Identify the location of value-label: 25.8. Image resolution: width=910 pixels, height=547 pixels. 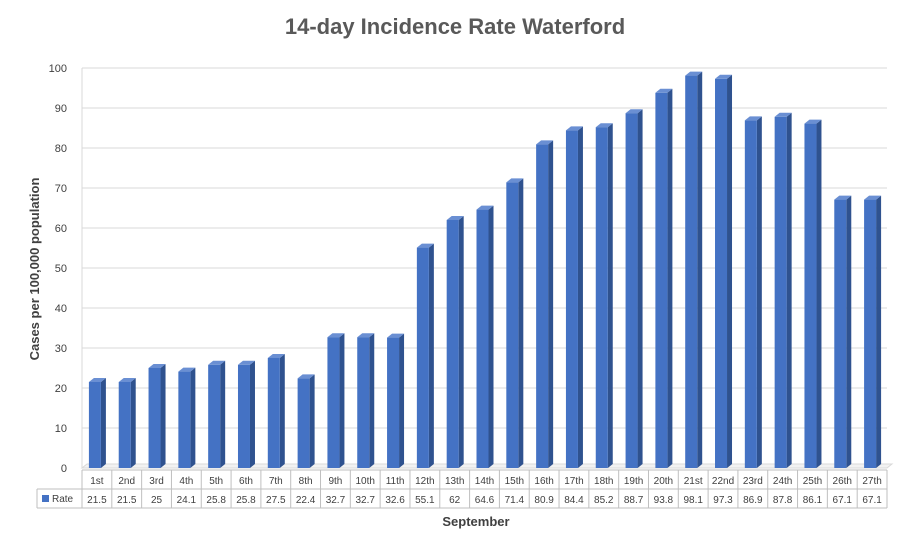
(246, 500).